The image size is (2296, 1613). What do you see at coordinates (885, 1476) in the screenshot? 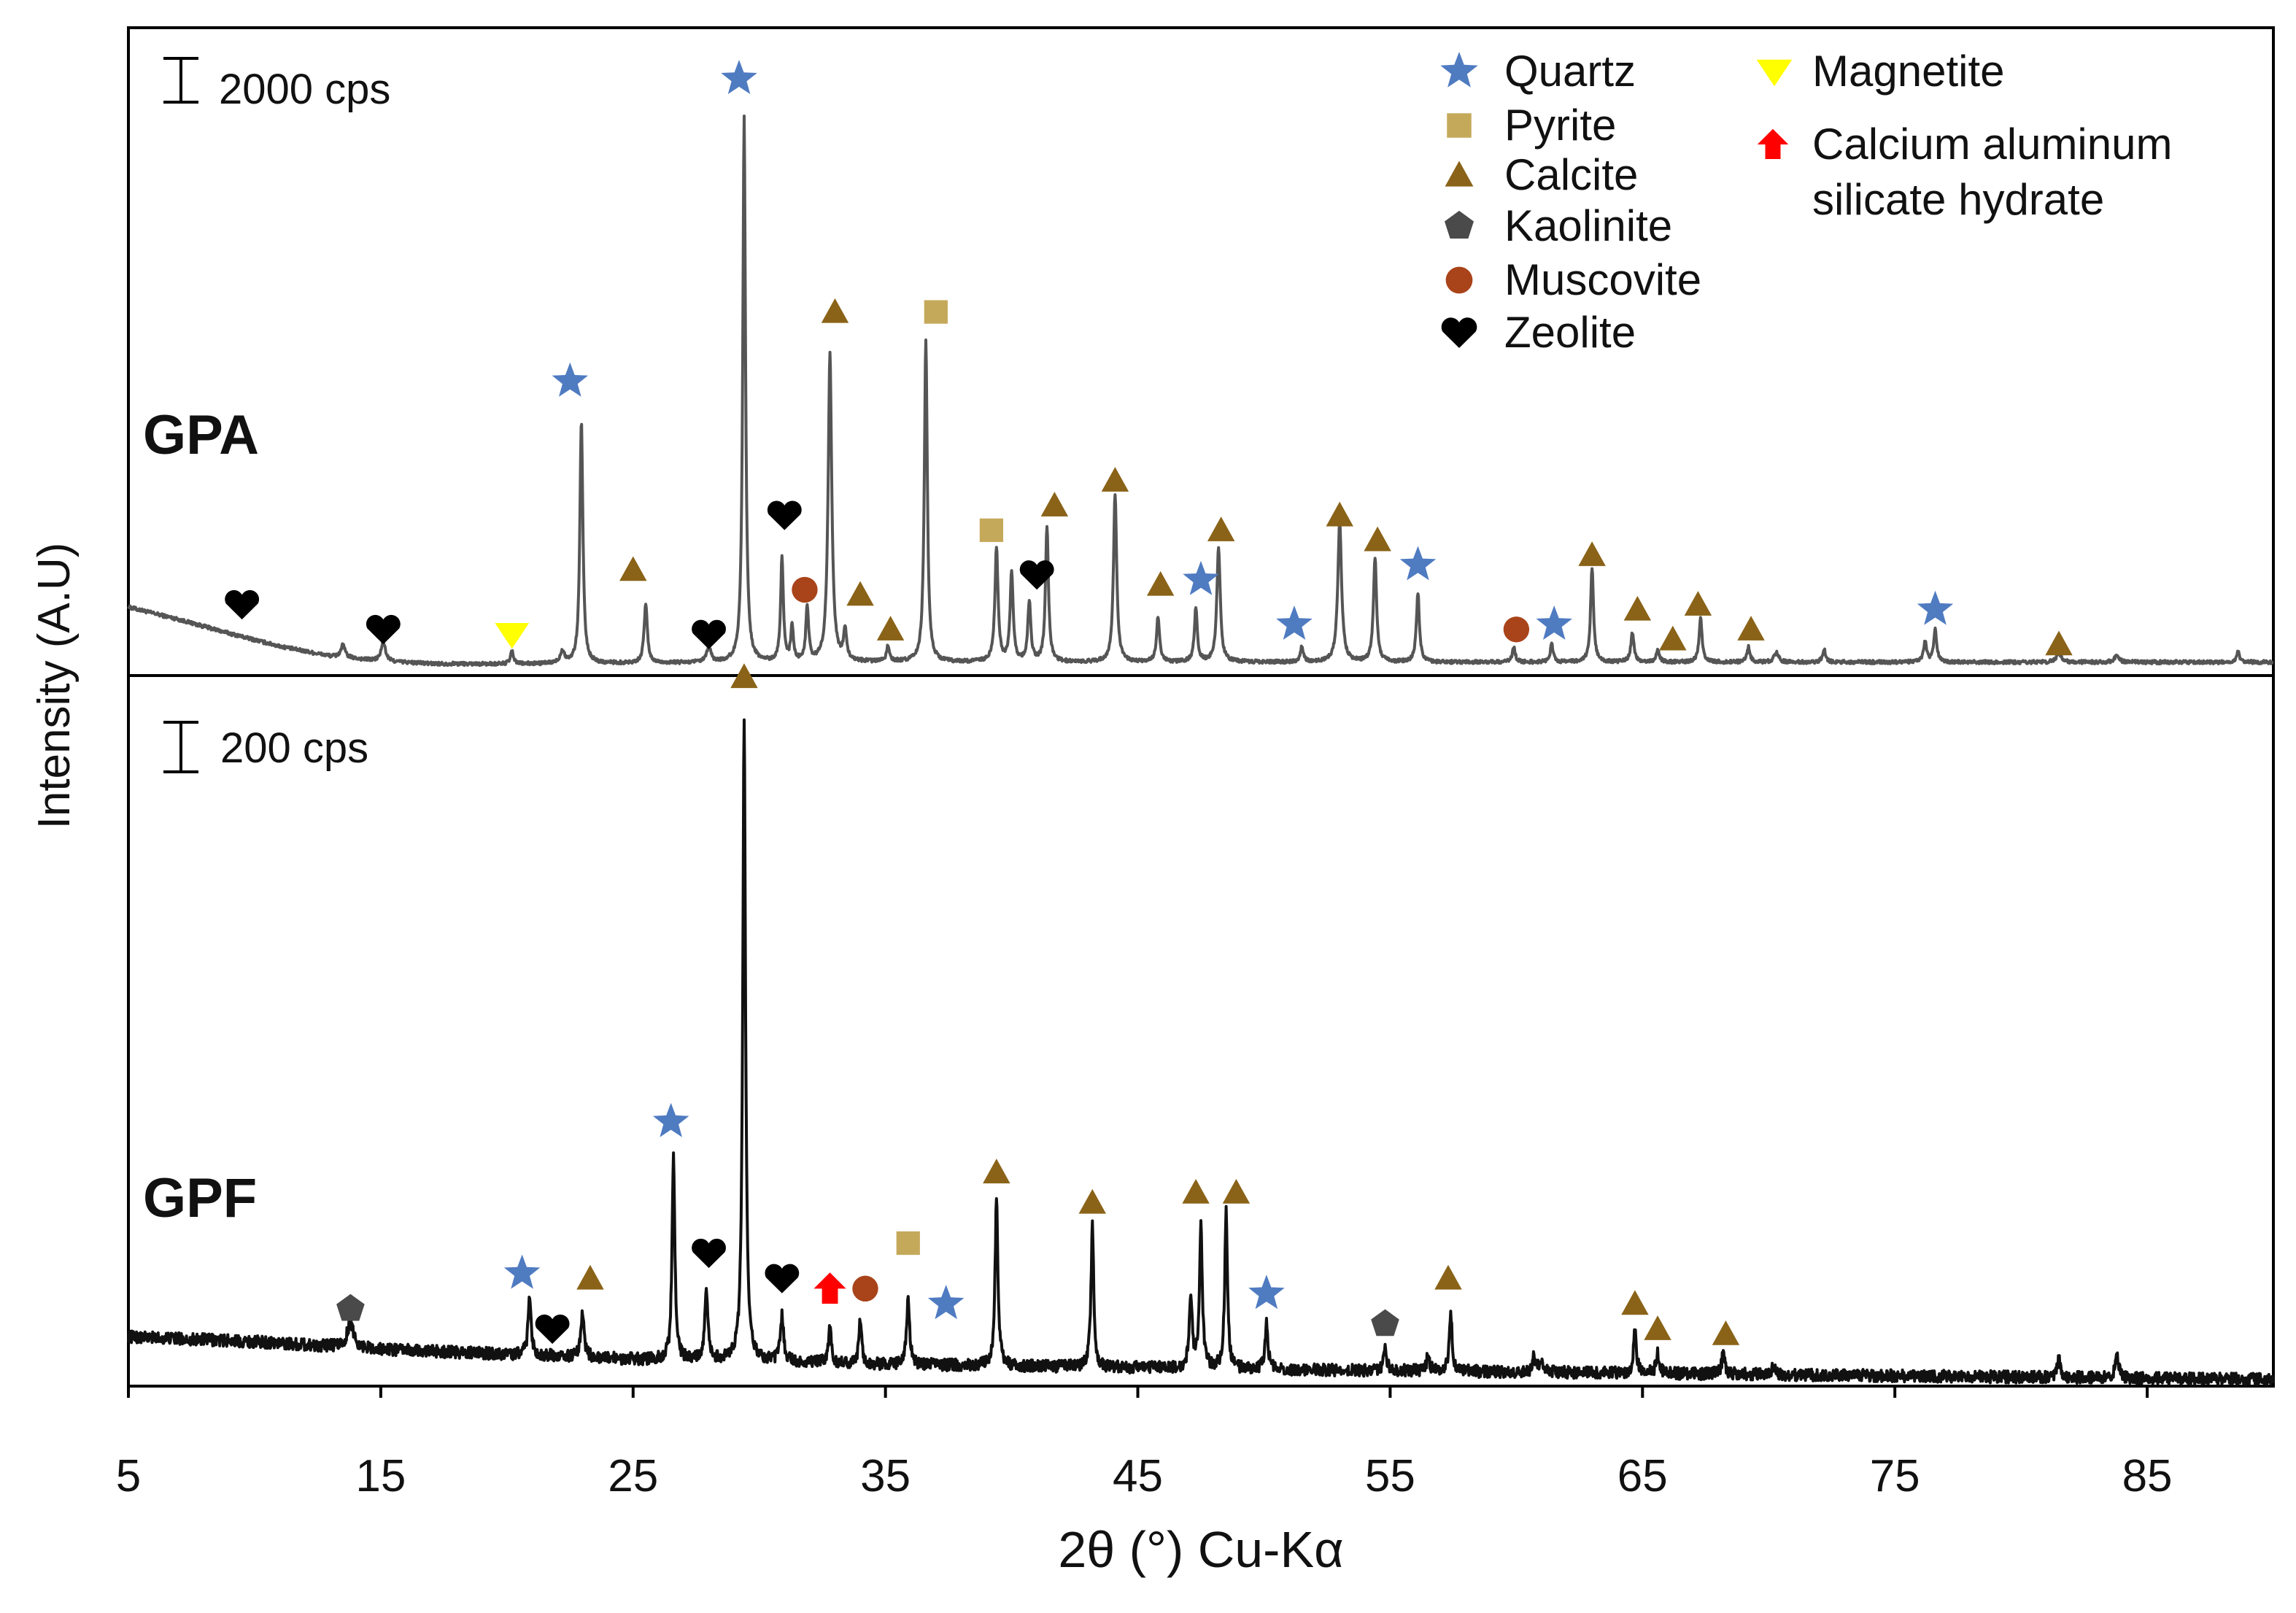
I see `x-tick-label-35: 35` at bounding box center [885, 1476].